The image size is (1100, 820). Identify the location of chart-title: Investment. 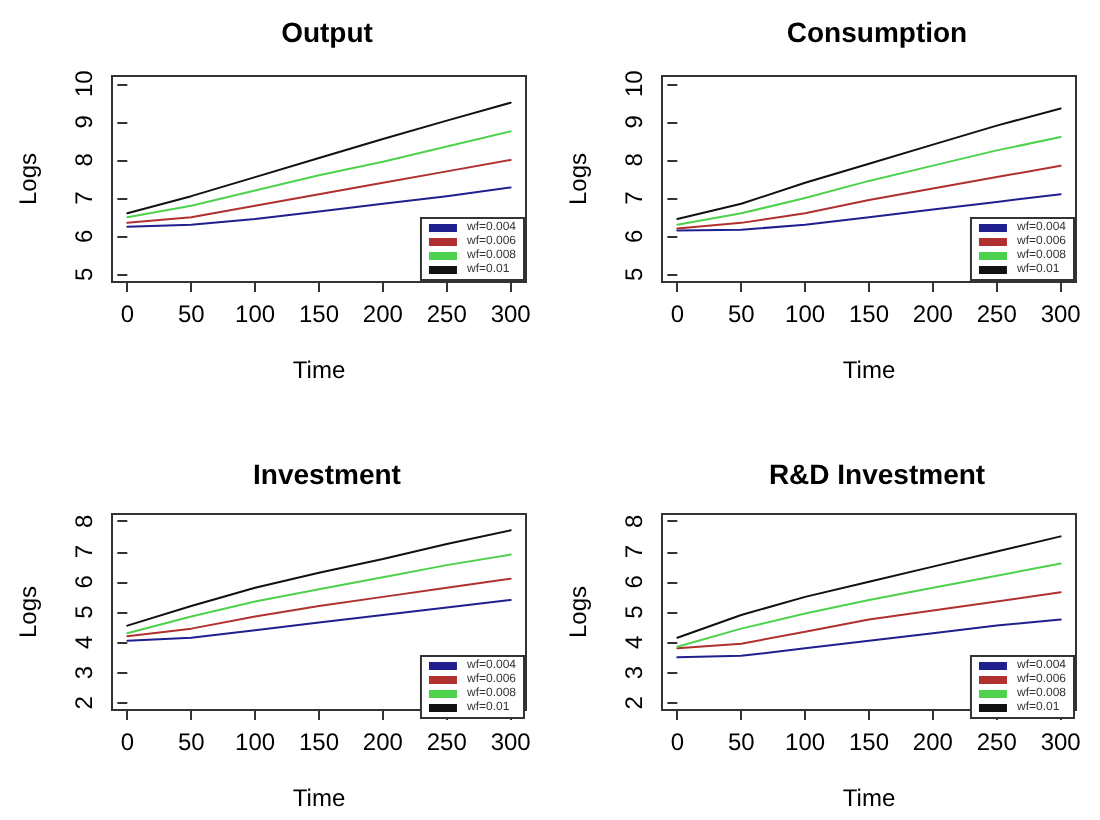
(327, 474).